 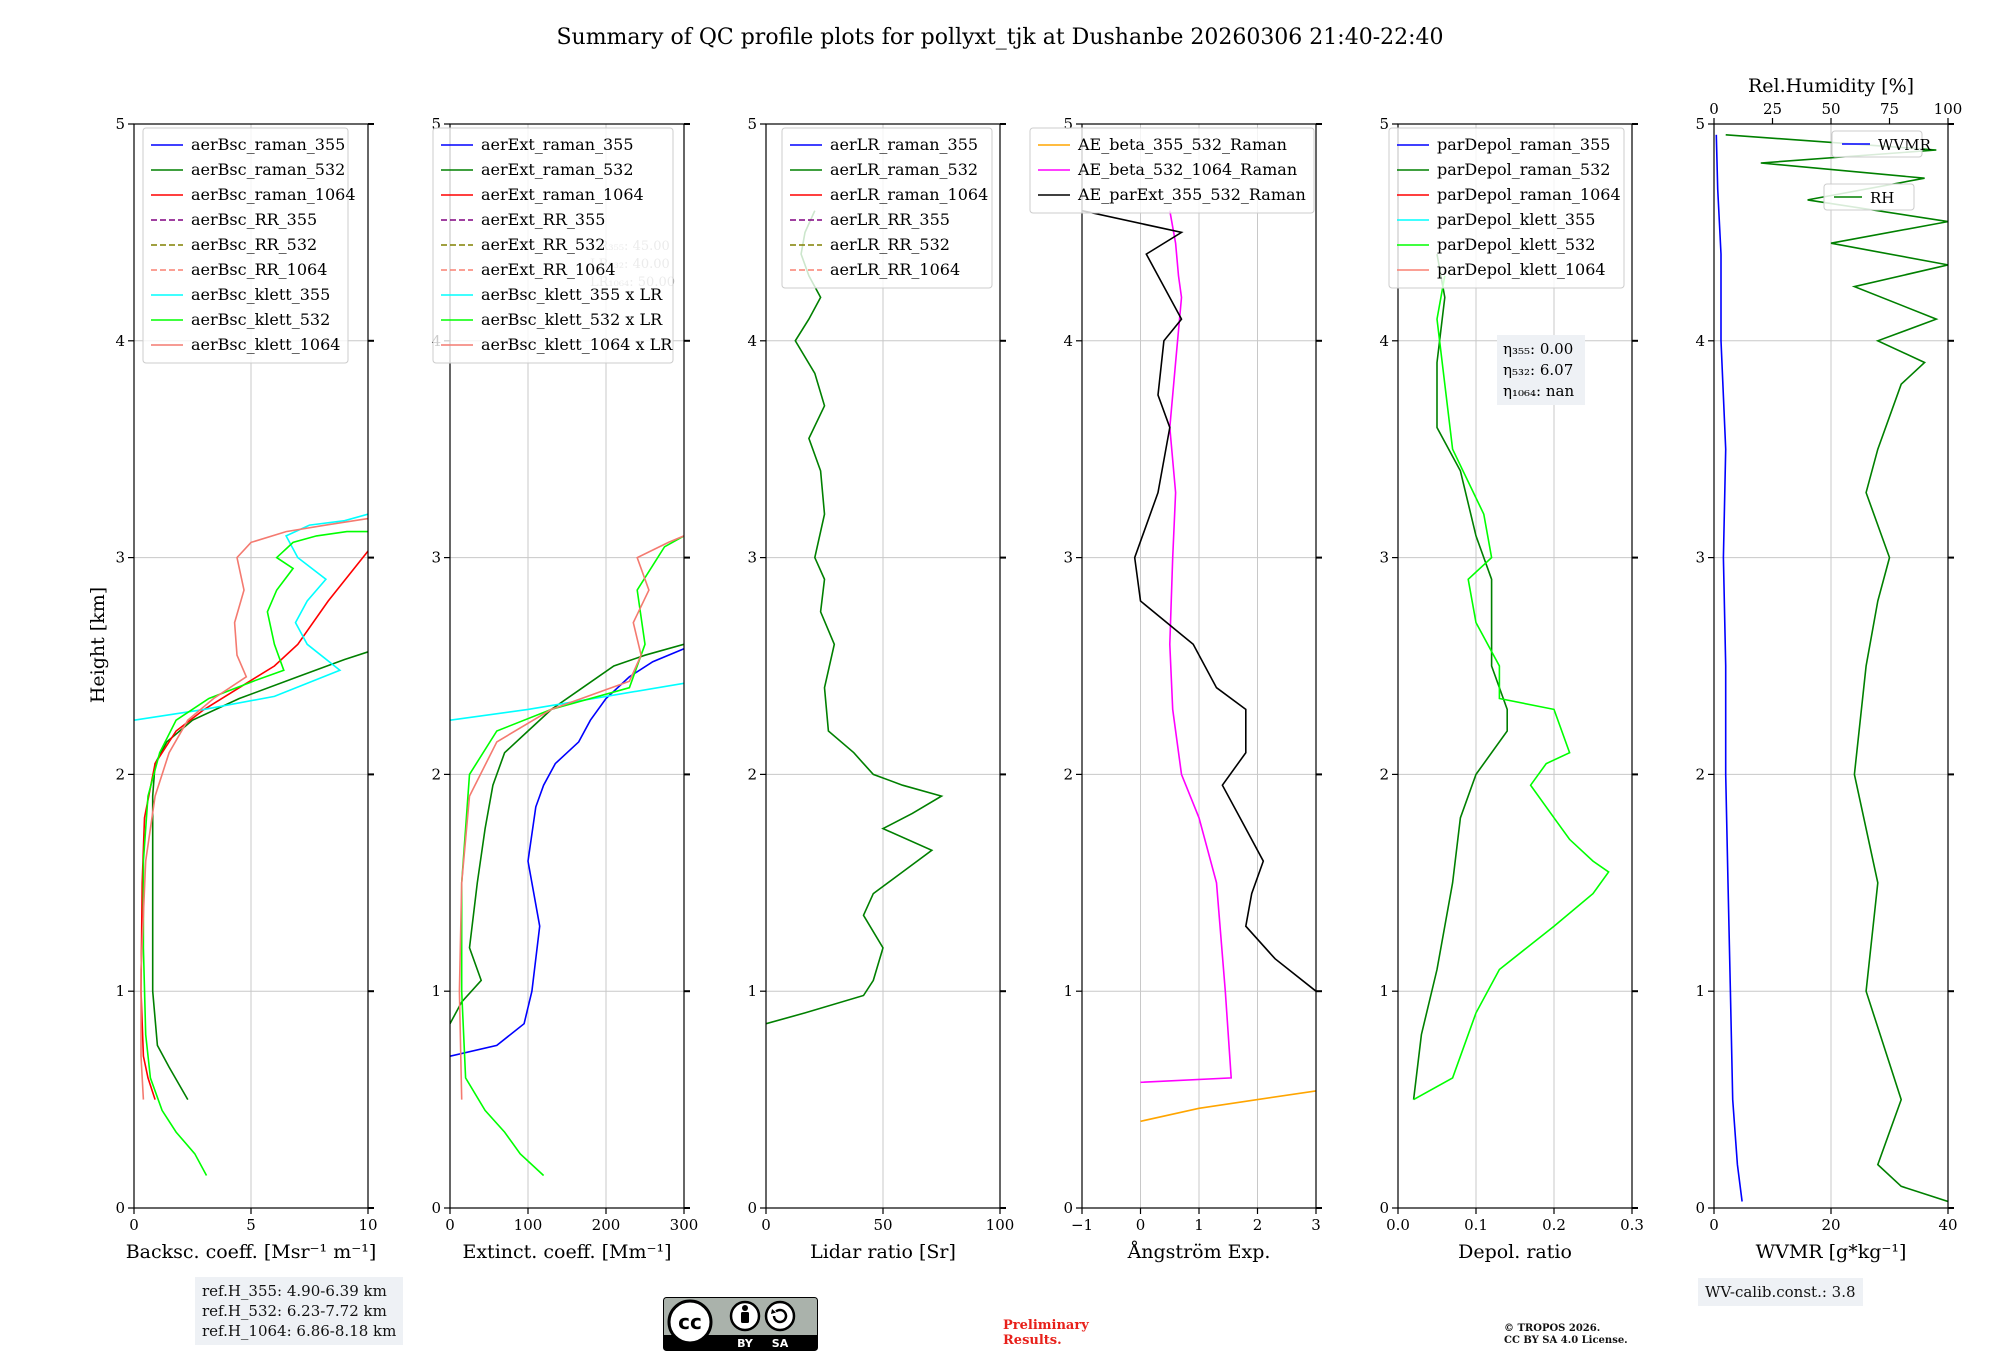 What do you see at coordinates (1511, 677) in the screenshot?
I see `series-group-depol` at bounding box center [1511, 677].